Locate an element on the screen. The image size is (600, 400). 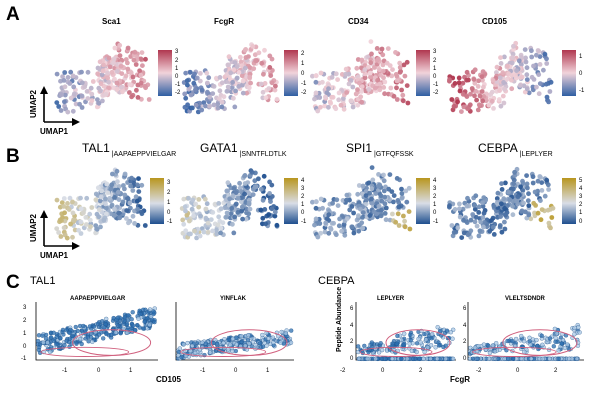
umap-title-fcgr: FcgR is located at coordinates (224, 21).